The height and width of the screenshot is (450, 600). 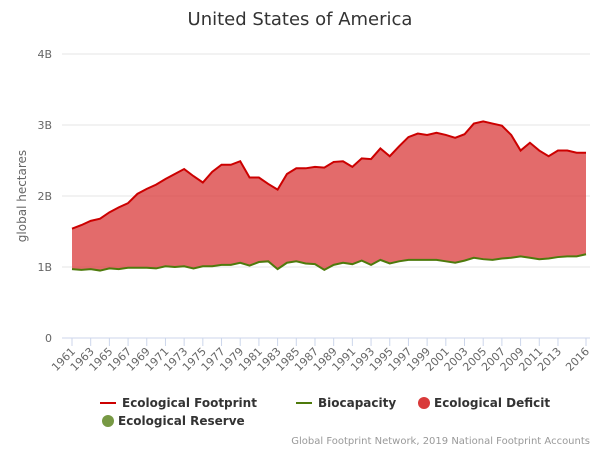 I want to click on y-tick-label: 2B, so click(x=44, y=196).